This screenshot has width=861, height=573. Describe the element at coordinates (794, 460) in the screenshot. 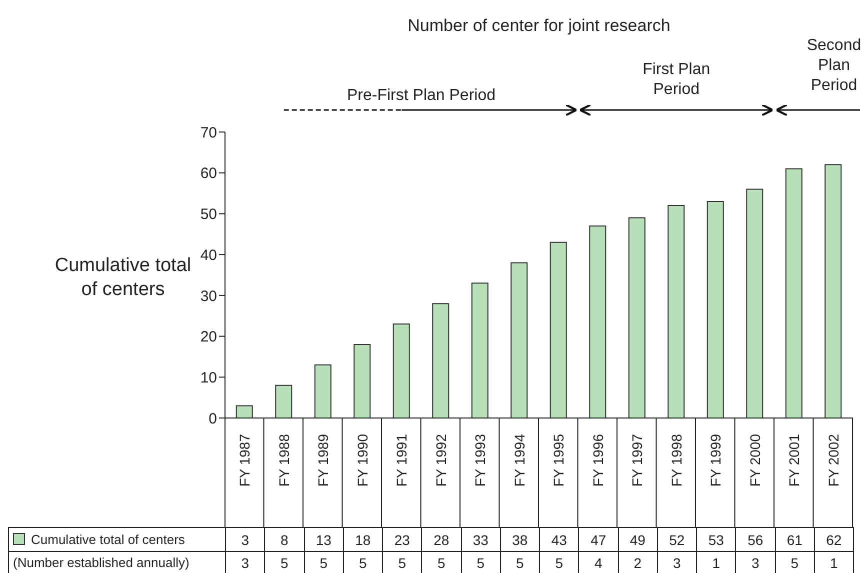

I see `x-tick-label: FY 2001` at that location.